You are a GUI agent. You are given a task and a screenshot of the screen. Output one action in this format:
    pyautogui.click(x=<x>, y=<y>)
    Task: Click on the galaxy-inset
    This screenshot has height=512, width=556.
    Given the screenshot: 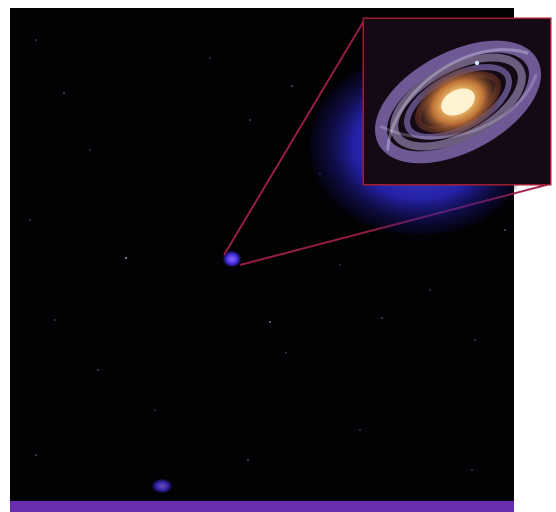 What is the action you would take?
    pyautogui.click(x=457, y=101)
    